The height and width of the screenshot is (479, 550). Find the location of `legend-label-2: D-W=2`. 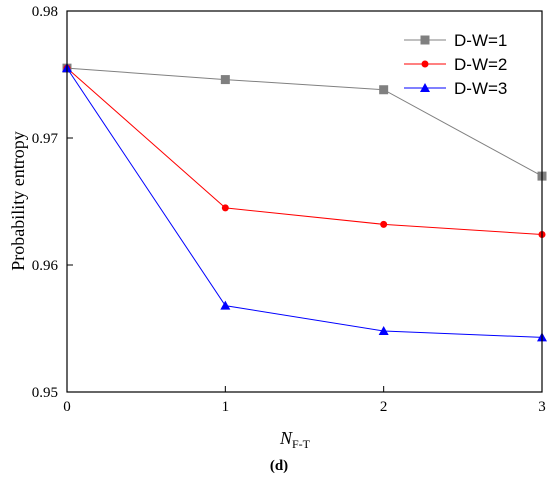

legend-label-2: D-W=2 is located at coordinates (480, 64).